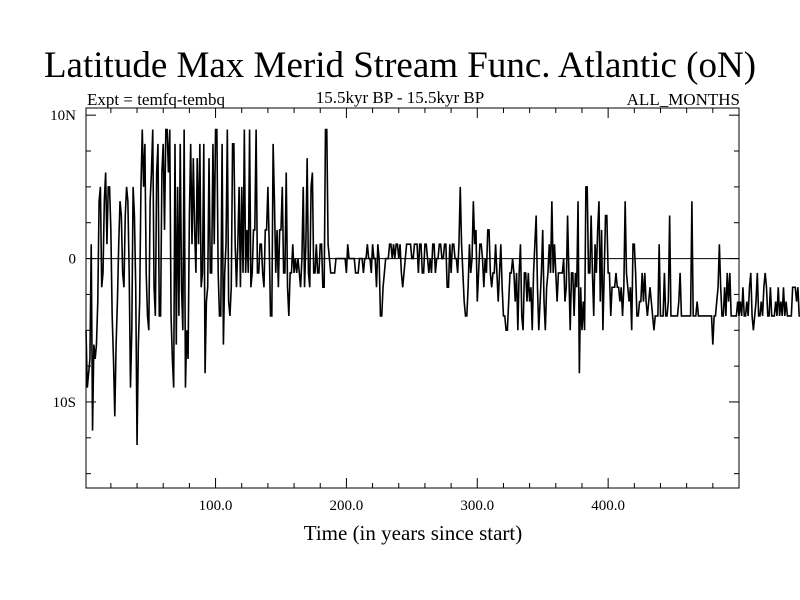  What do you see at coordinates (347, 506) in the screenshot?
I see `x-tick-label: 200.0` at bounding box center [347, 506].